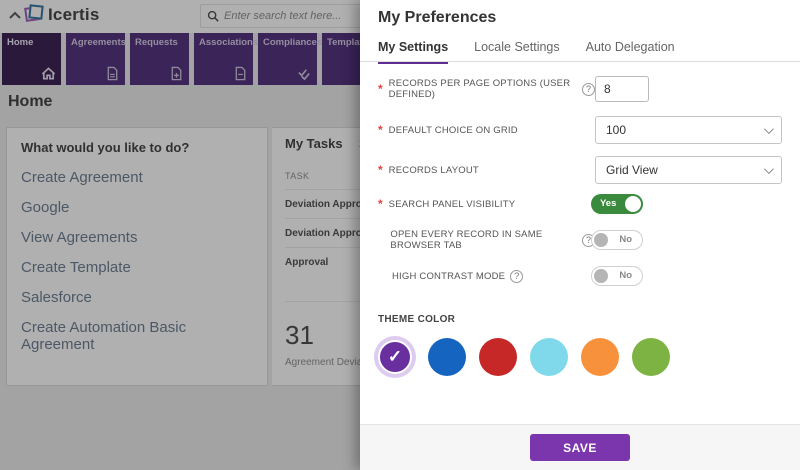 The height and width of the screenshot is (470, 800). I want to click on theme-color-label: THEME COLOR, so click(417, 319).